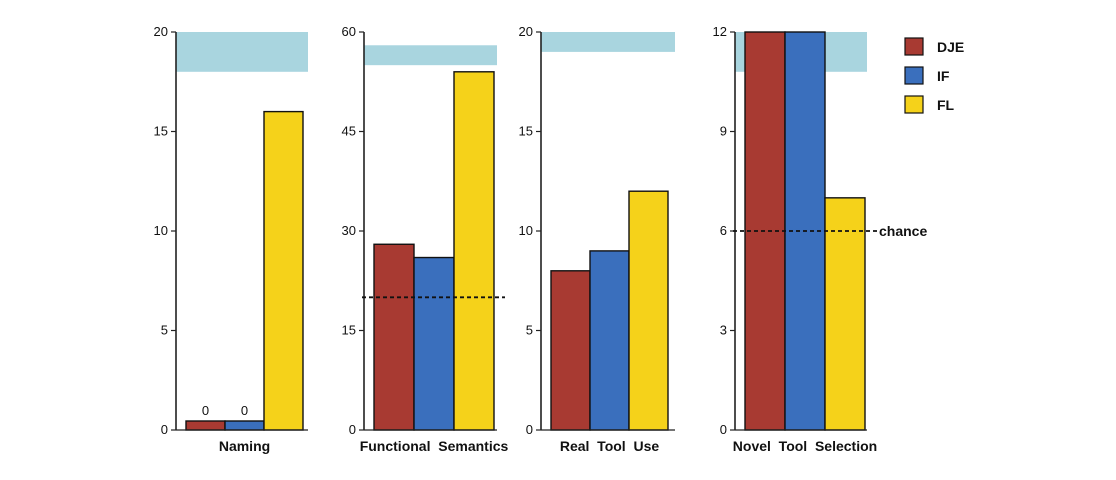  I want to click on legend-item-fl: FL, so click(929, 104).